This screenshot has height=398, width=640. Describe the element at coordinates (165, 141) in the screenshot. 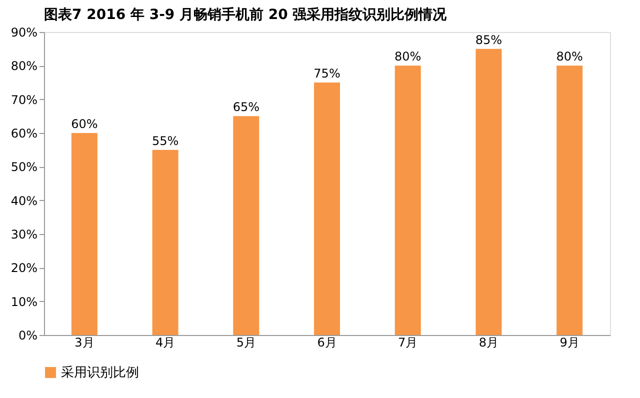

I see `data-label: 55%` at that location.